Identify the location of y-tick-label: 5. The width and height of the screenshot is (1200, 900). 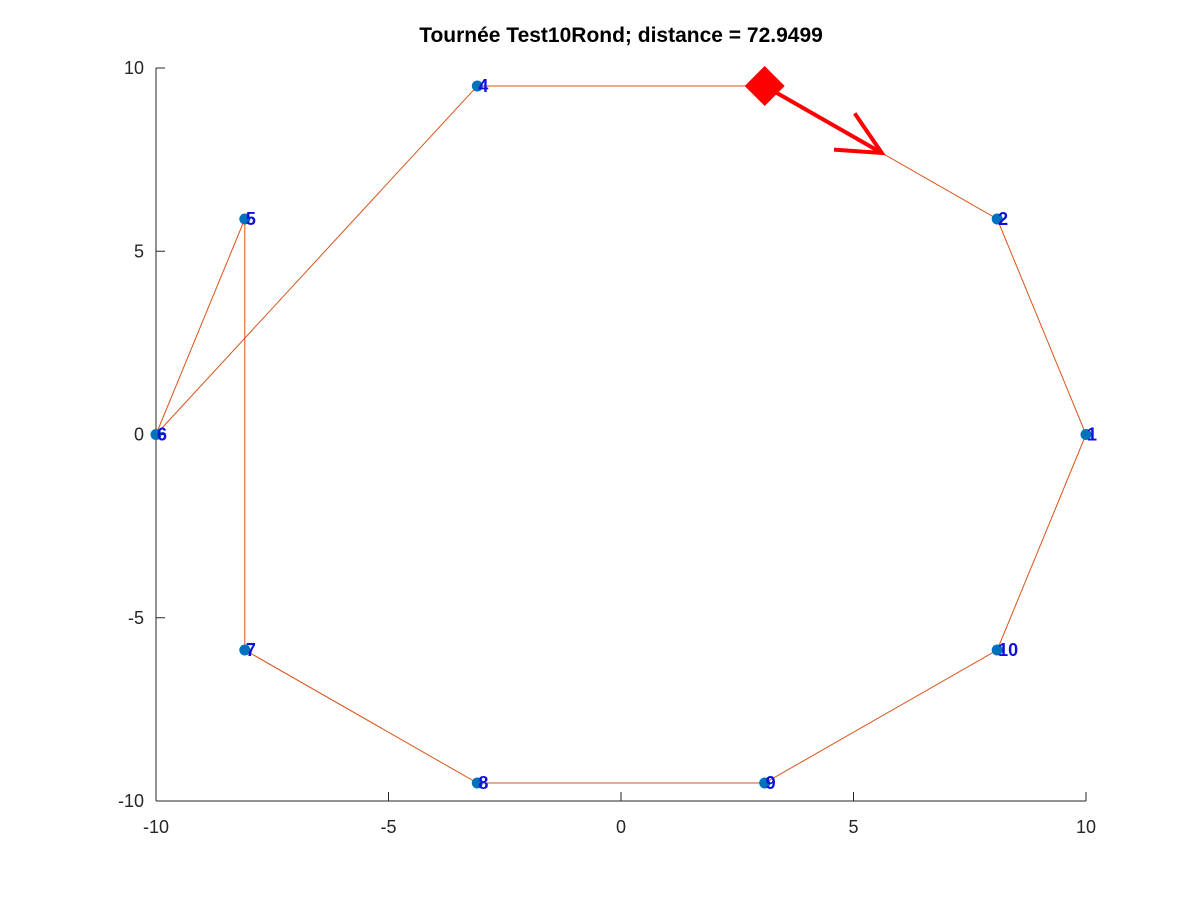
(139, 251).